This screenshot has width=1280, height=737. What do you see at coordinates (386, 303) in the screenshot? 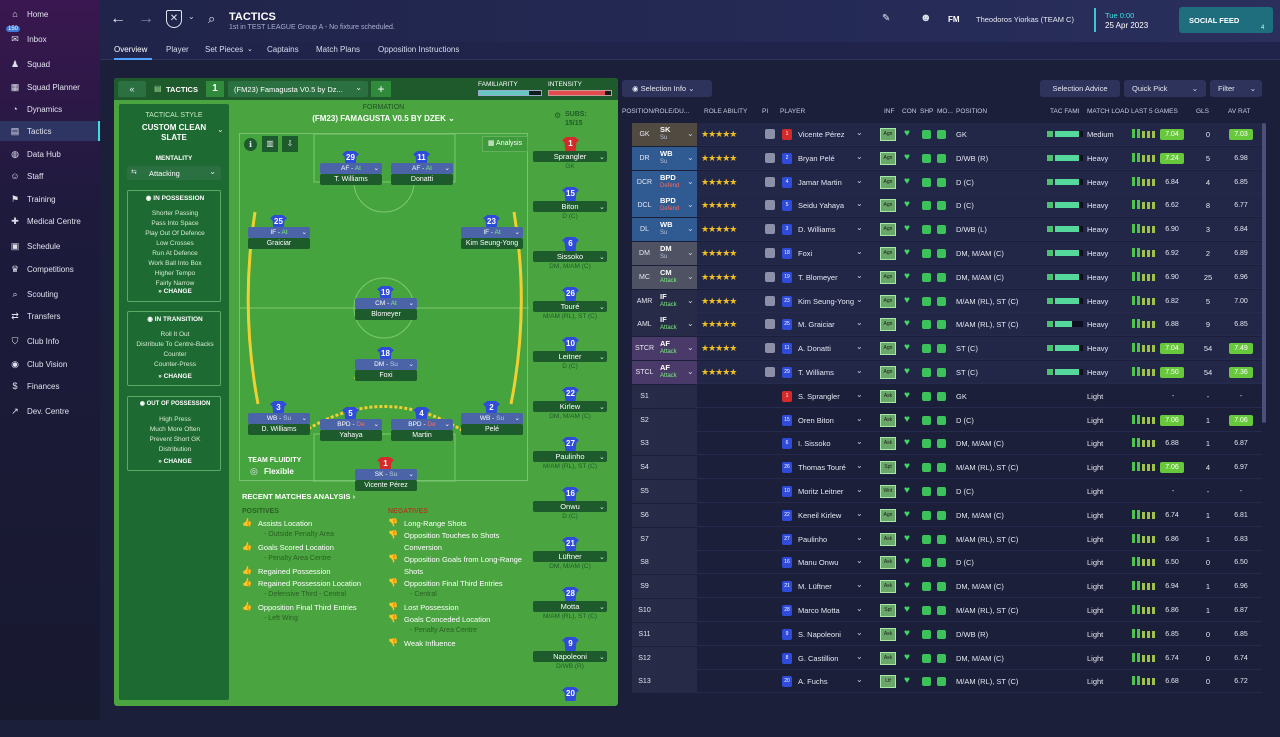
I see `player-role: CM - At ⌄` at bounding box center [386, 303].